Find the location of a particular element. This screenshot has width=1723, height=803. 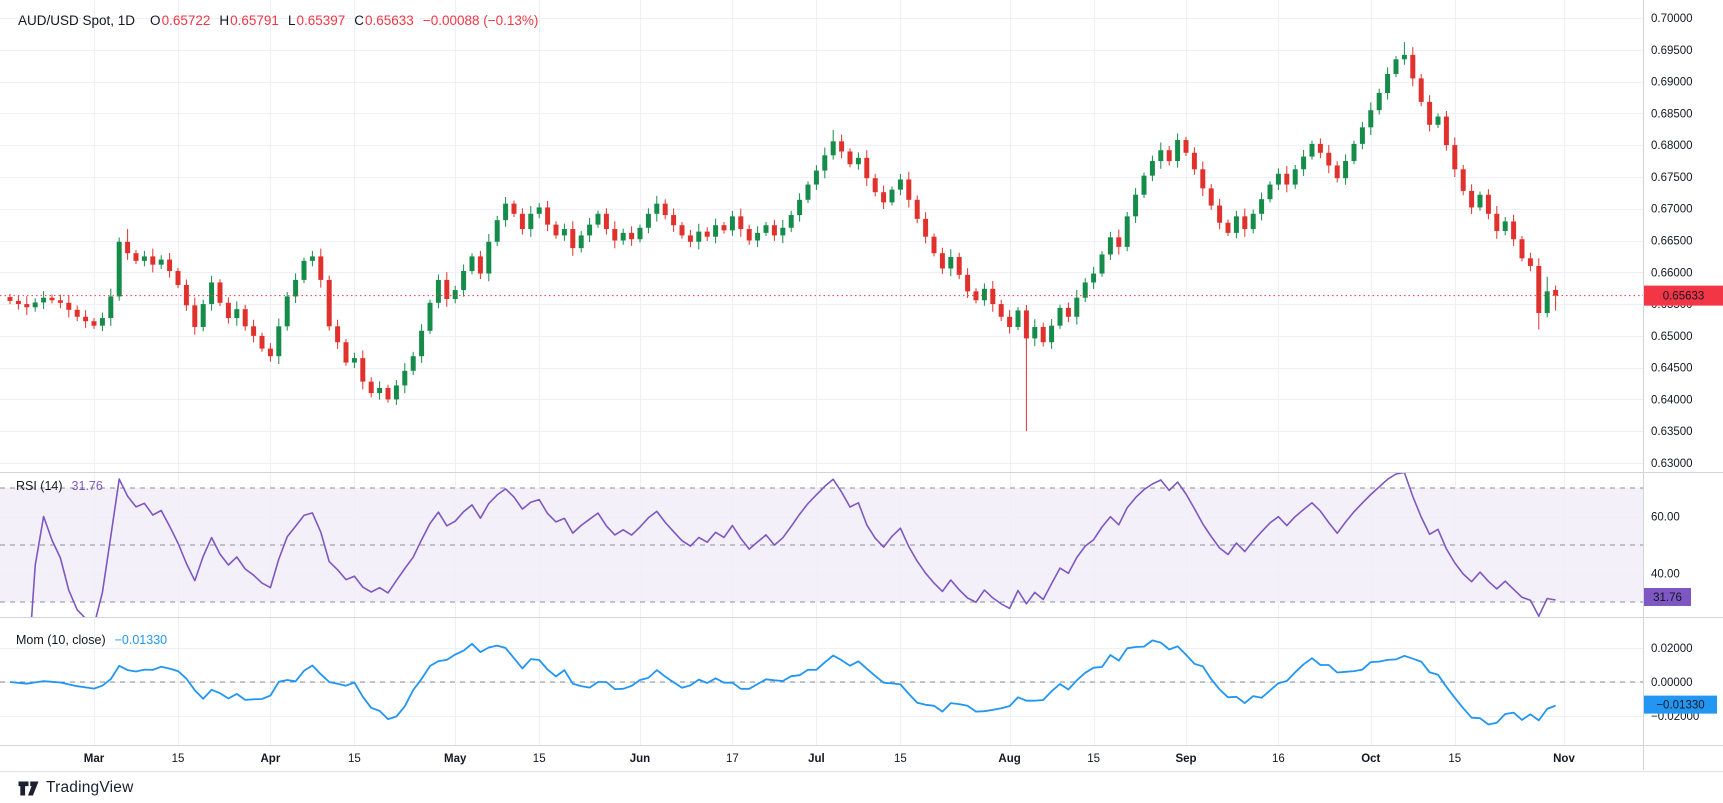

change-value: −0.00088 (−0.13%) is located at coordinates (480, 20).